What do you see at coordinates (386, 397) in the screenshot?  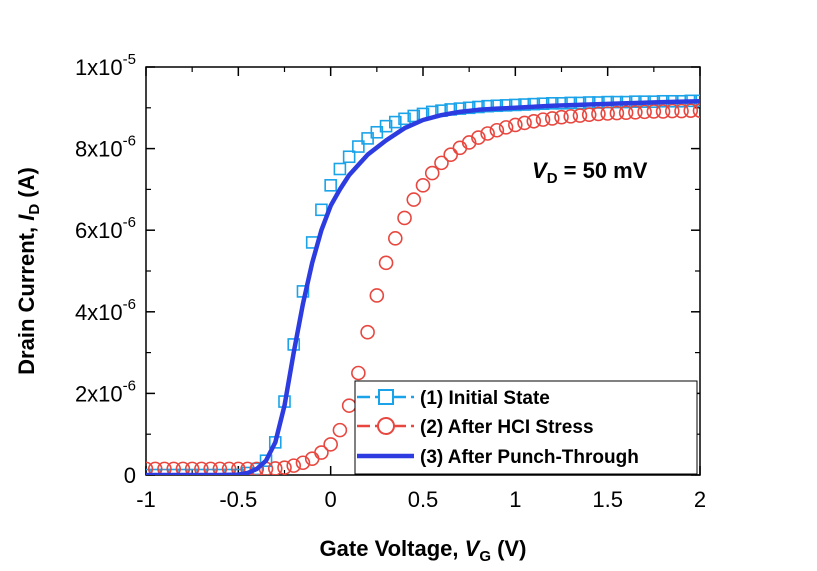 I see `legend-square-swatch` at bounding box center [386, 397].